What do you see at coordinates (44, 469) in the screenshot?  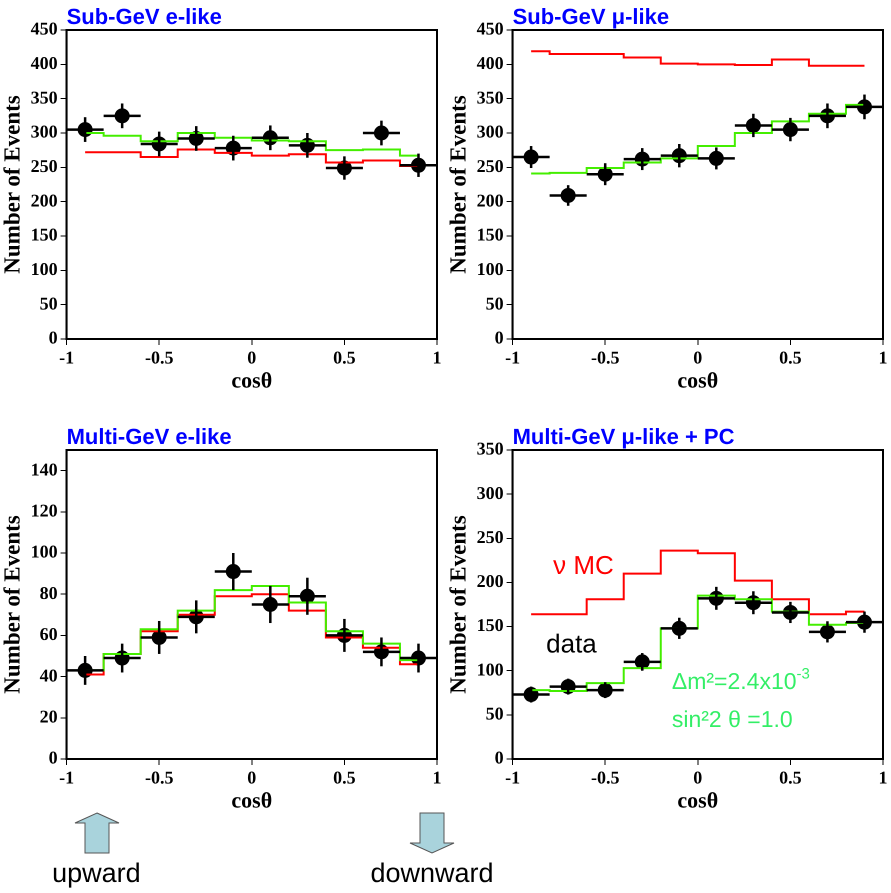 I see `y-tick-label: 140` at bounding box center [44, 469].